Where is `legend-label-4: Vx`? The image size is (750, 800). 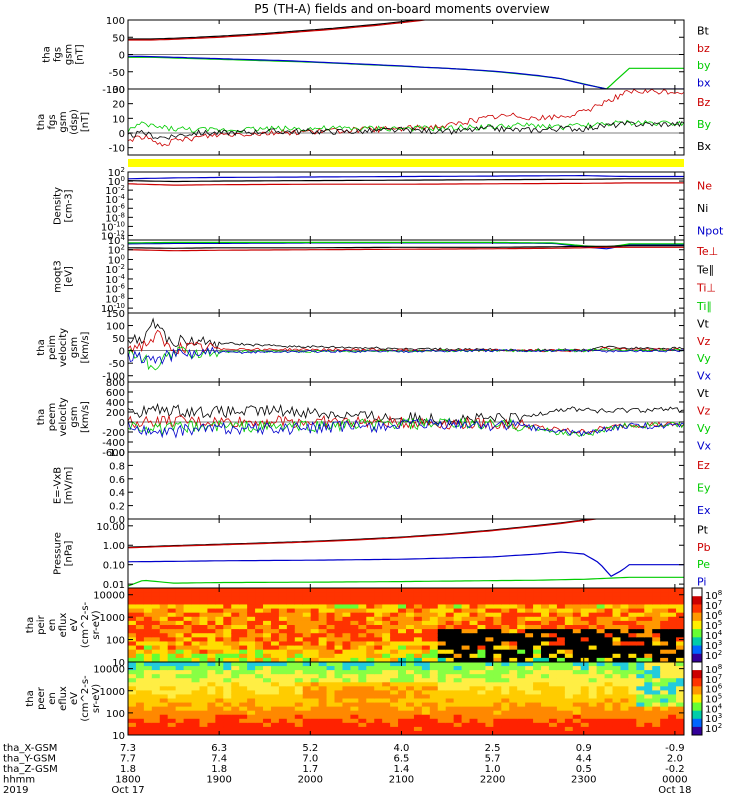 legend-label-4: Vx is located at coordinates (704, 375).